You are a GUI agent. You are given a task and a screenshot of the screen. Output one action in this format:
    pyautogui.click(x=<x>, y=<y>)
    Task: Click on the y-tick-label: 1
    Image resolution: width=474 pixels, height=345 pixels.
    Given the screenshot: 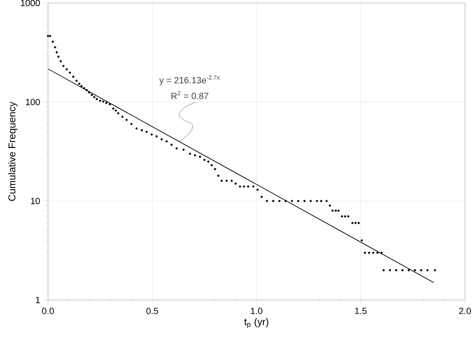 What is the action you would take?
    pyautogui.click(x=38, y=300)
    